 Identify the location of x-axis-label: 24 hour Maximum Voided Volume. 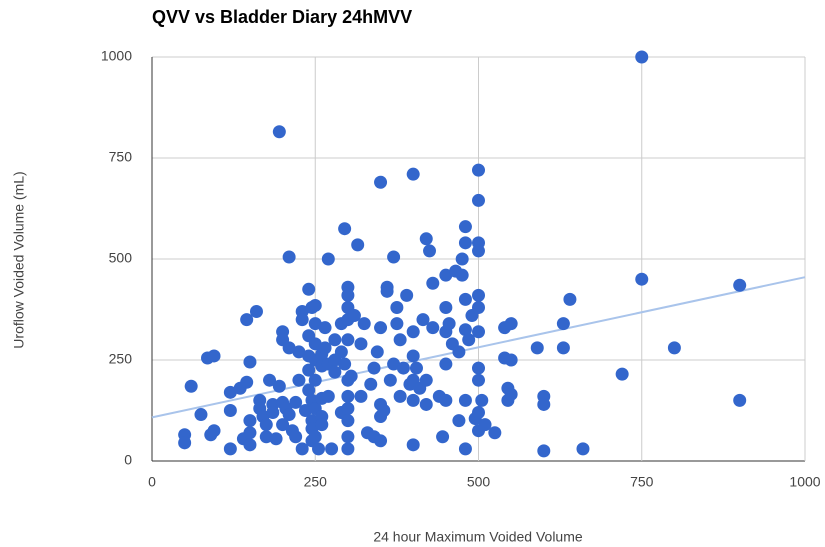
(478, 537).